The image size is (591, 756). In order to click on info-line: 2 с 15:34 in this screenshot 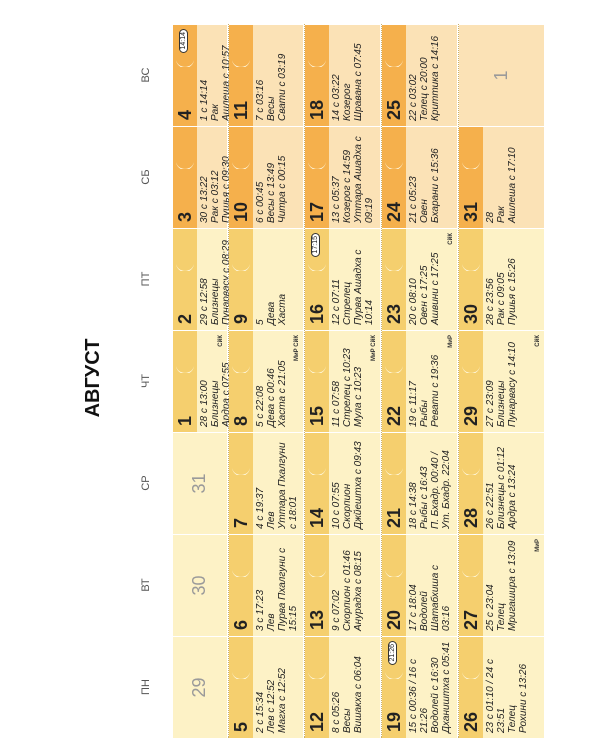, I will do `click(260, 712)`.